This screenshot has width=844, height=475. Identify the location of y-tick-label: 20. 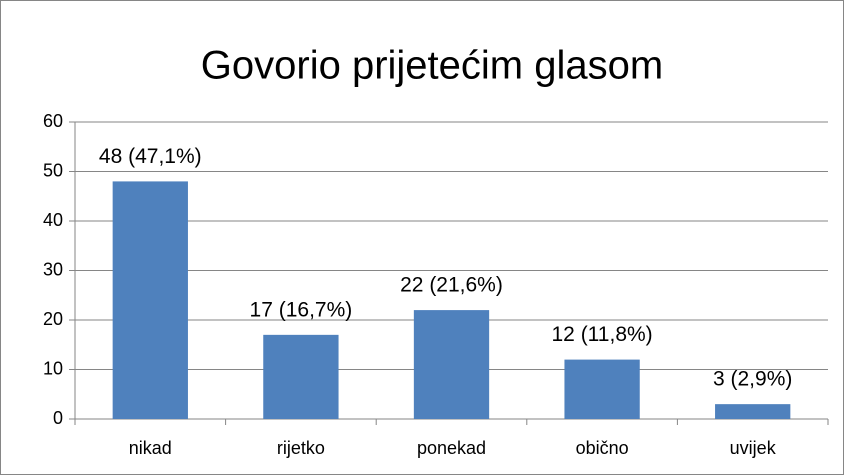
(53, 319).